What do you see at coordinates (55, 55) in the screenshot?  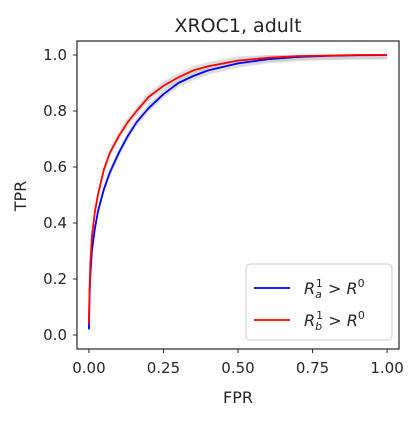 I see `y-tick-label: 1.0` at bounding box center [55, 55].